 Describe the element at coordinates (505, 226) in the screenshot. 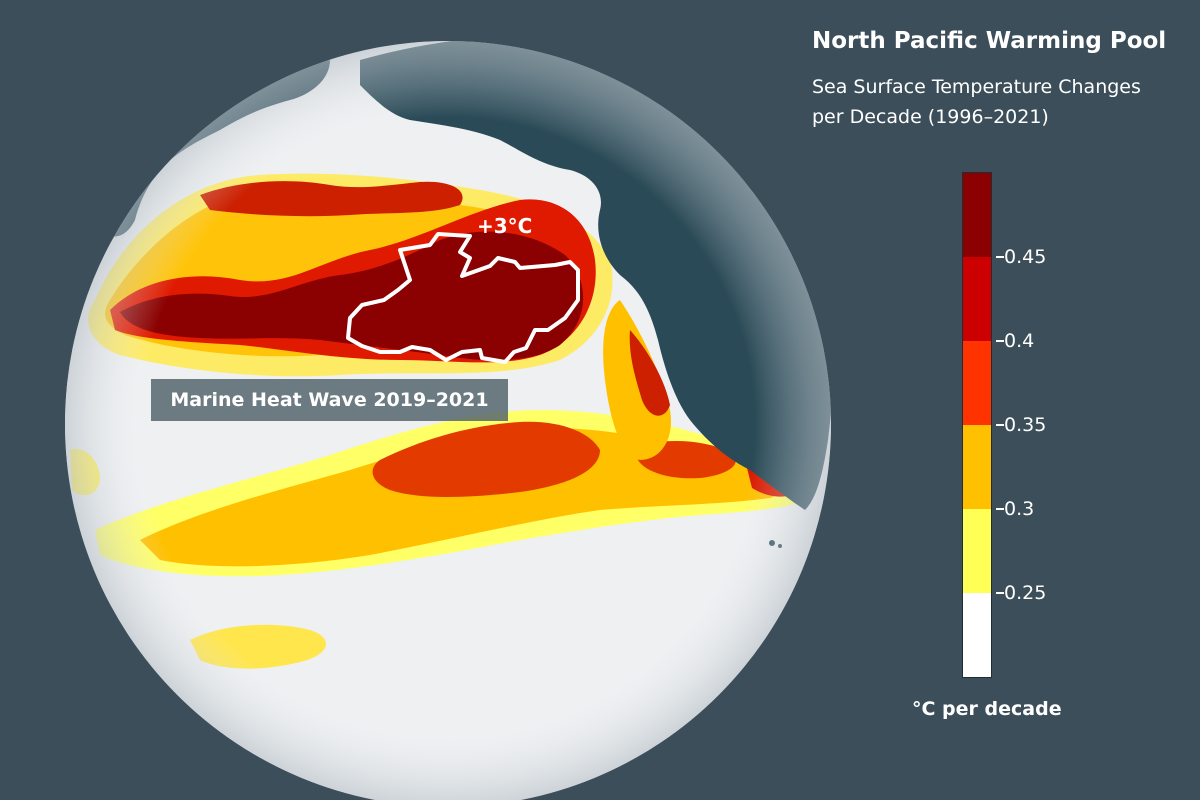

I see `peak-anomaly-label: +3°C` at that location.